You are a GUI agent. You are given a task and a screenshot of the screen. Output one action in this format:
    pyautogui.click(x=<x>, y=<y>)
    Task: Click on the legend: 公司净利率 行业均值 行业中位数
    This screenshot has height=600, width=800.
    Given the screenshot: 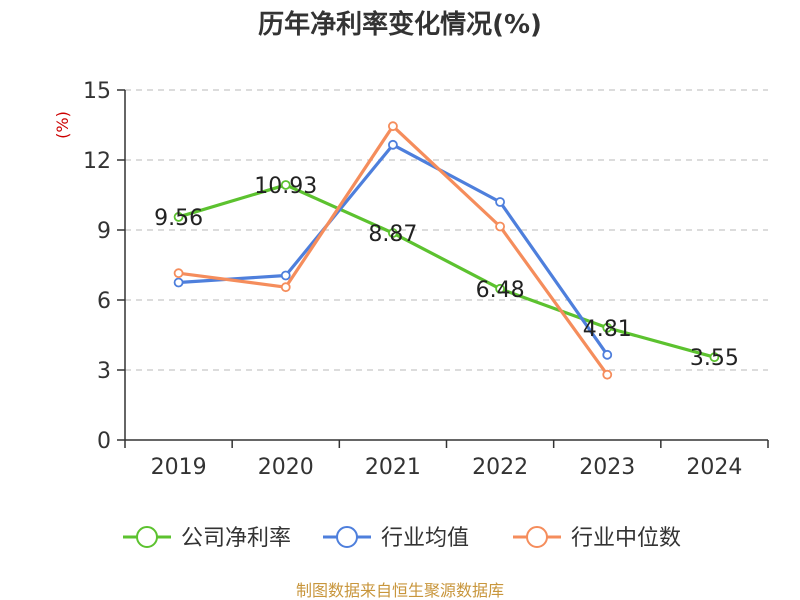 What is the action you would take?
    pyautogui.click(x=402, y=538)
    